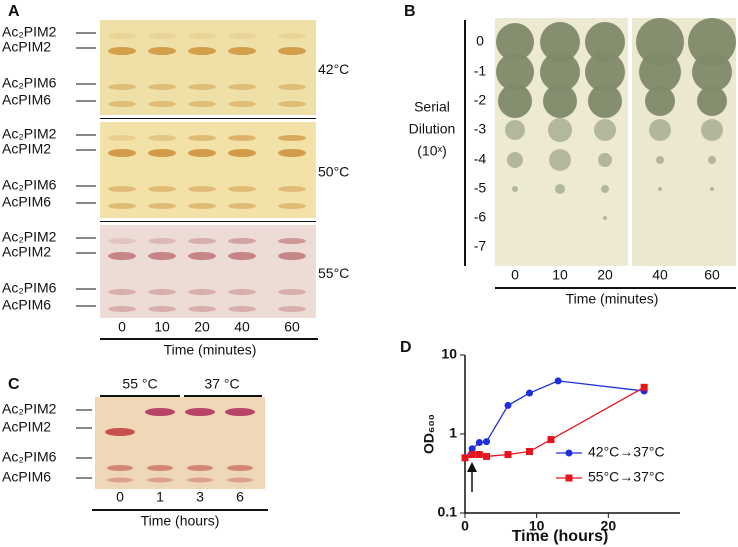 This screenshot has height=547, width=738. Describe the element at coordinates (448, 512) in the screenshot. I see `y-tick-label: 0.1` at that location.